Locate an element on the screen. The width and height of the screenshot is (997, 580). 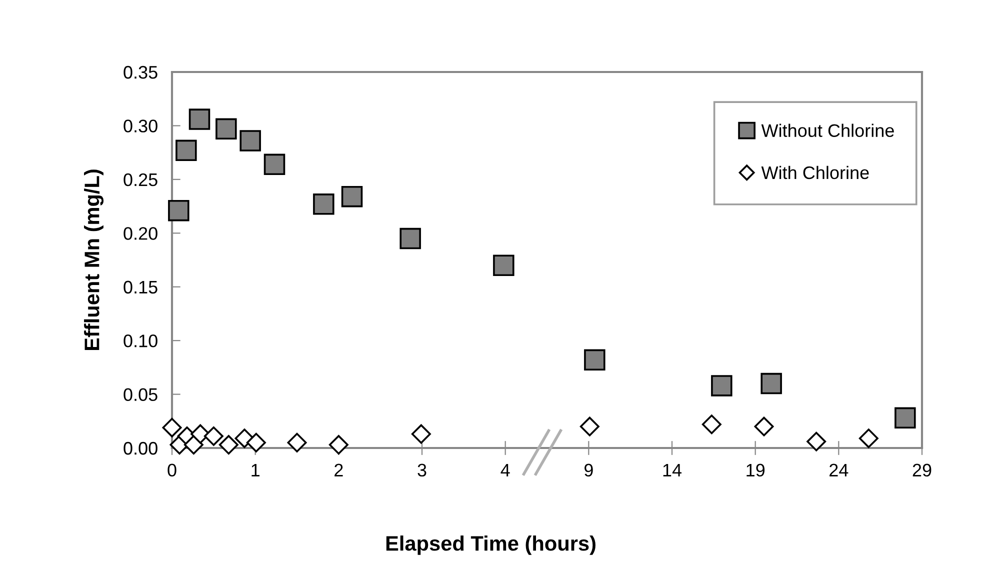
x-tick-label: 19 is located at coordinates (755, 470).